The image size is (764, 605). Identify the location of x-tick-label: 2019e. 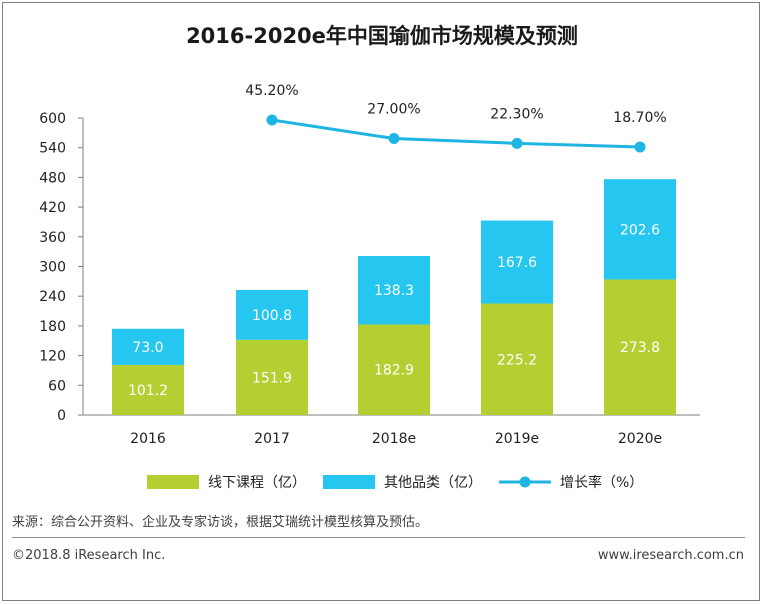
(517, 439).